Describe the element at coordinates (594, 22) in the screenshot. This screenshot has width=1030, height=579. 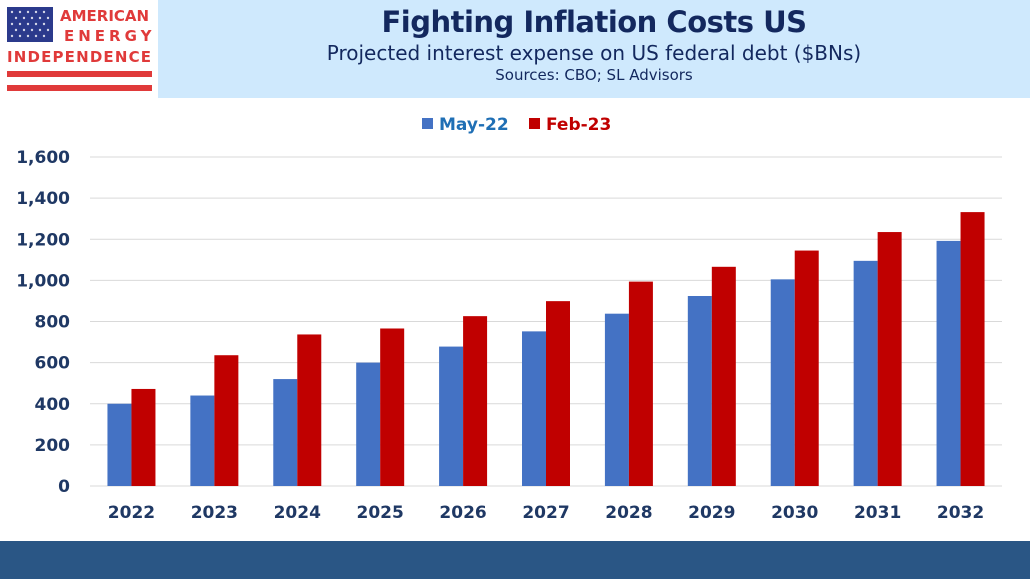
I see `page-title: Fighting Inflation Costs US` at that location.